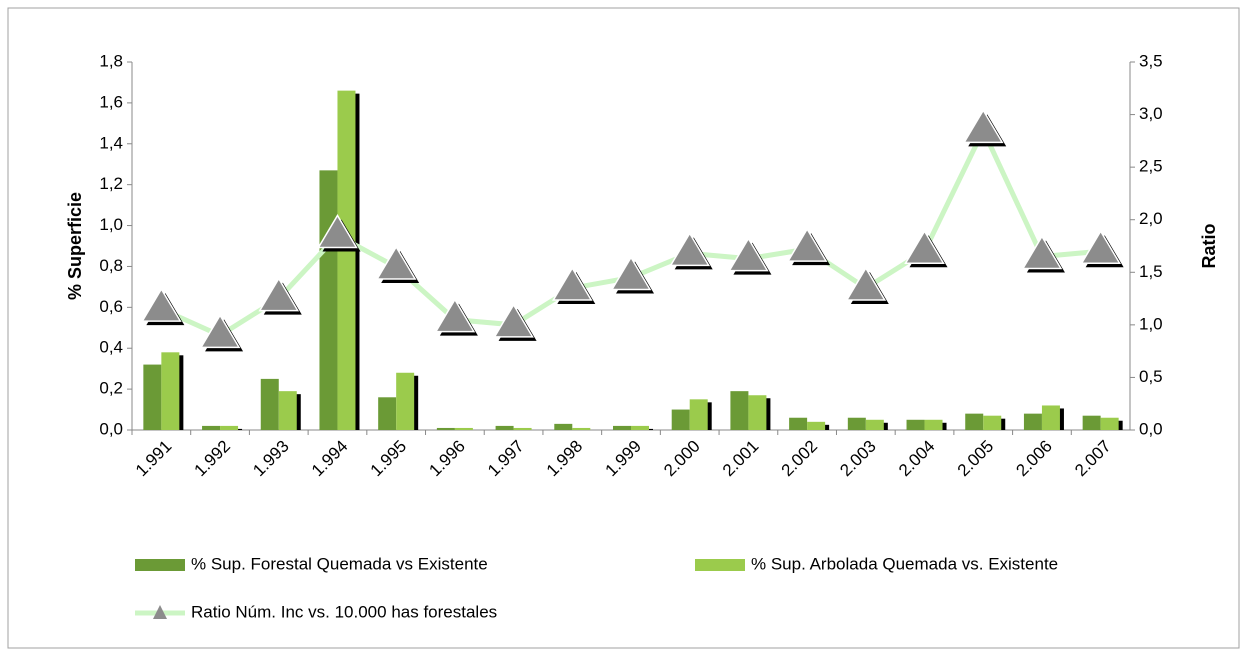 The image size is (1247, 654). I want to click on y-axis-title: % Superficie, so click(75, 246).